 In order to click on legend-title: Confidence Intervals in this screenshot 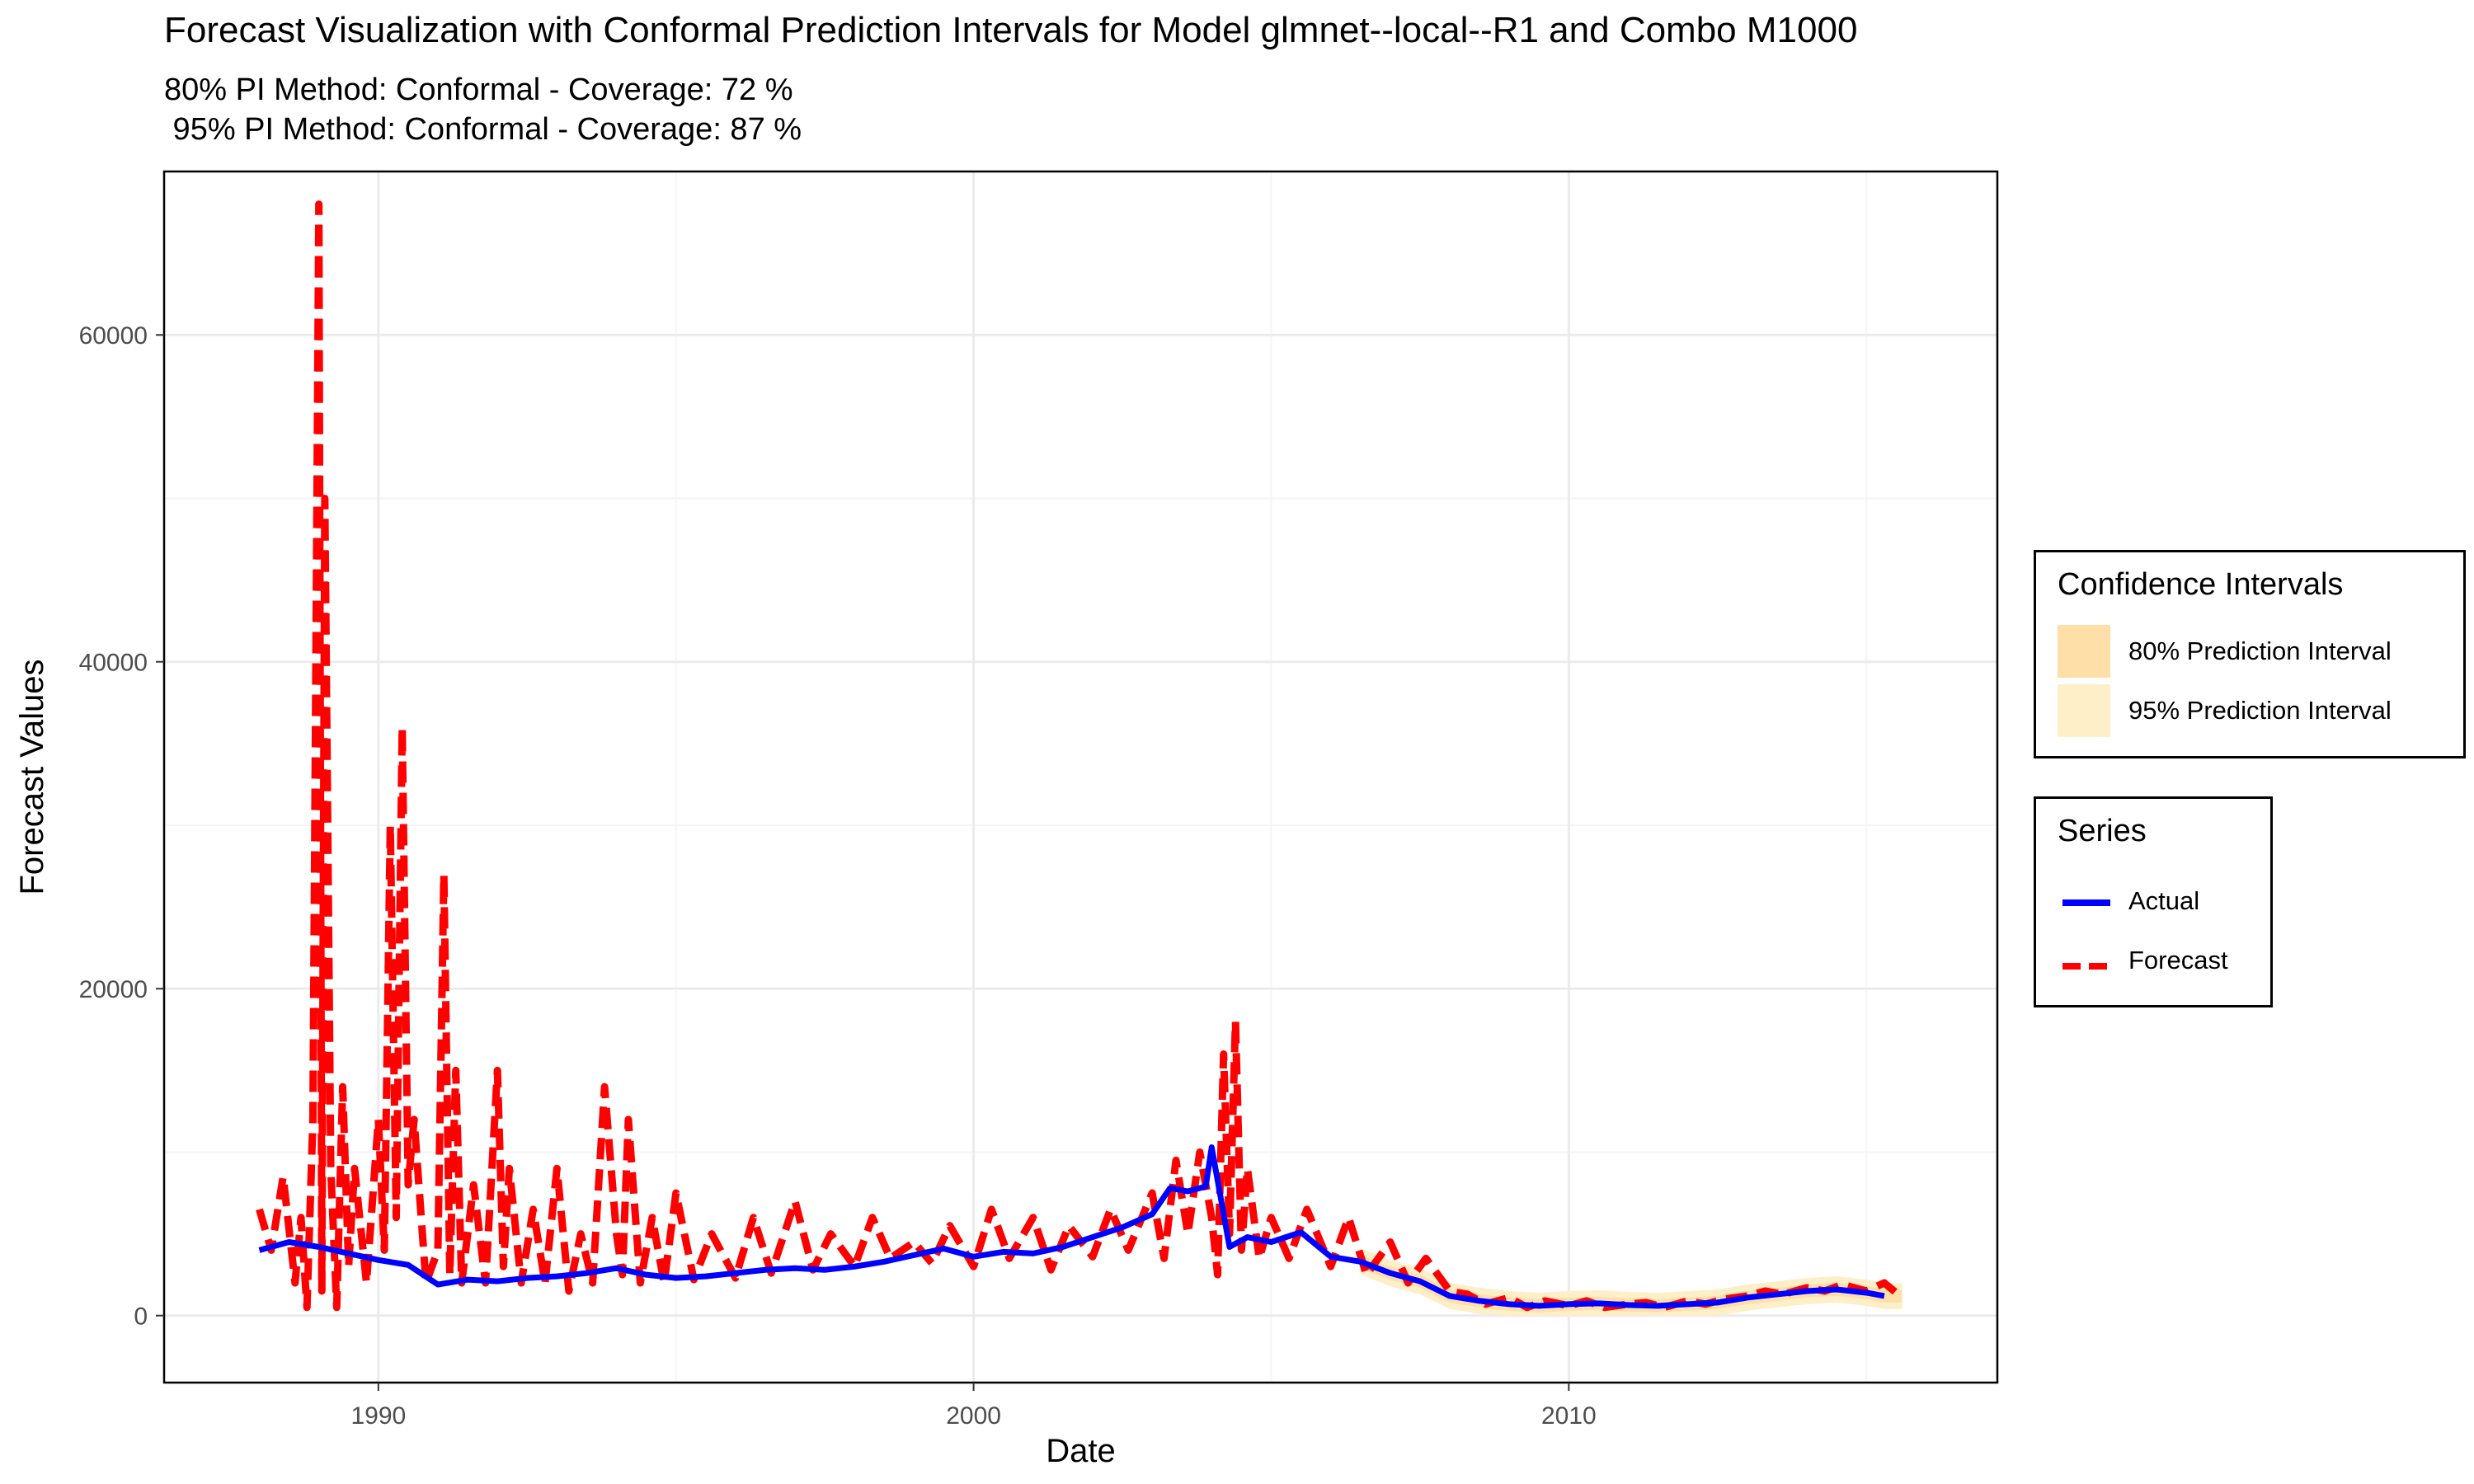, I will do `click(2201, 584)`.